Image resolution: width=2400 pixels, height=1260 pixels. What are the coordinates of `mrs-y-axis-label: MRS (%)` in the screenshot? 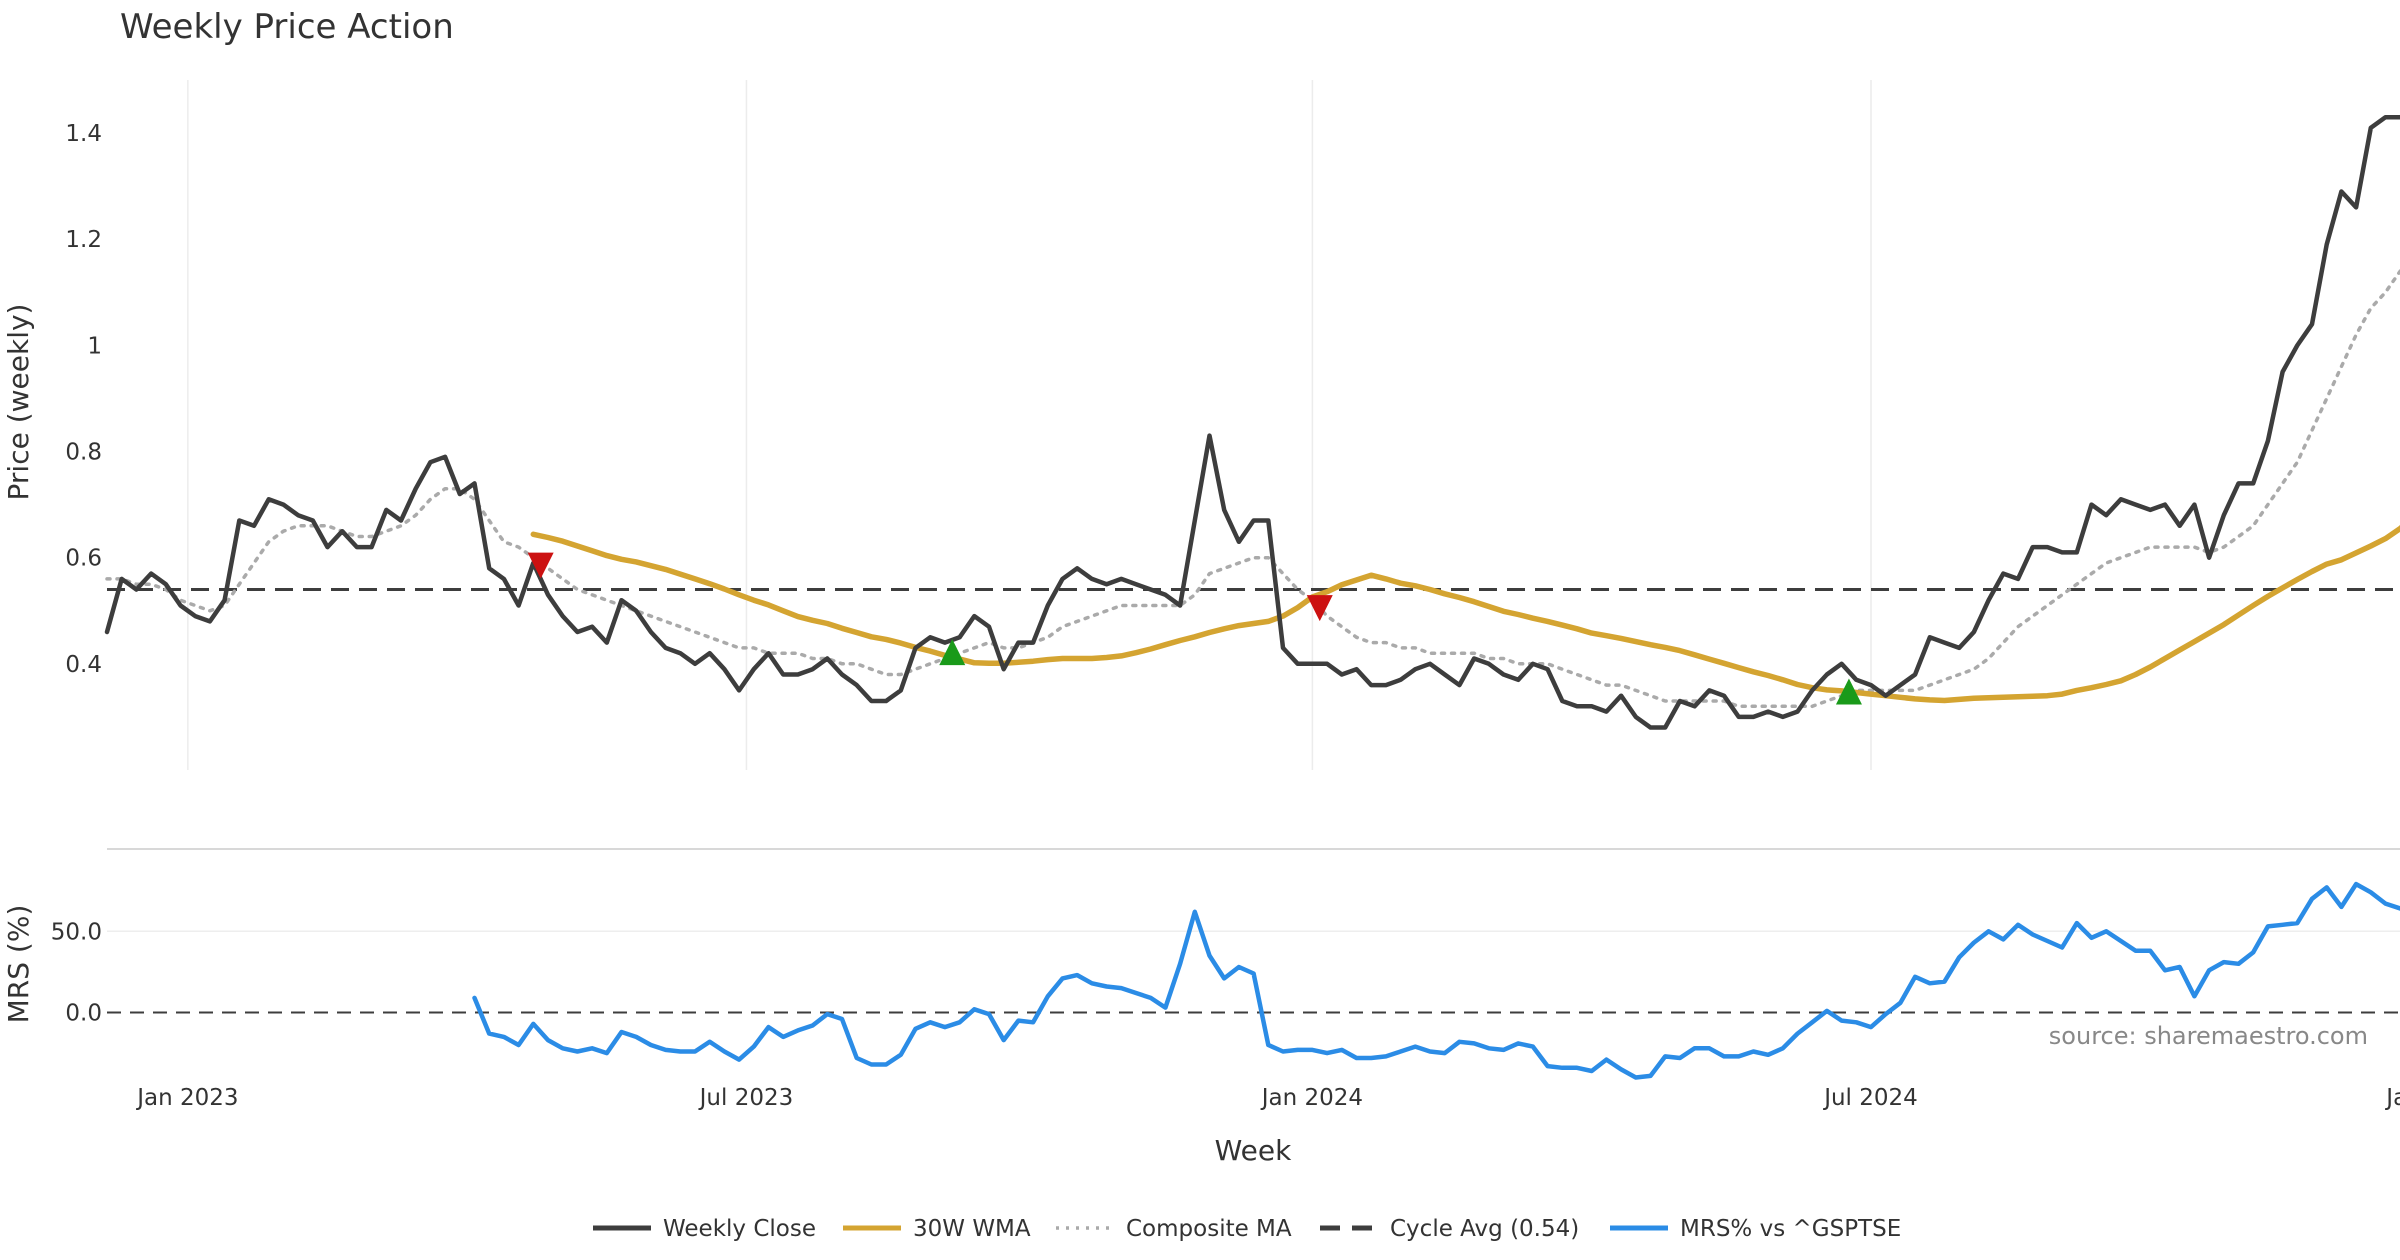 It's located at (18, 964).